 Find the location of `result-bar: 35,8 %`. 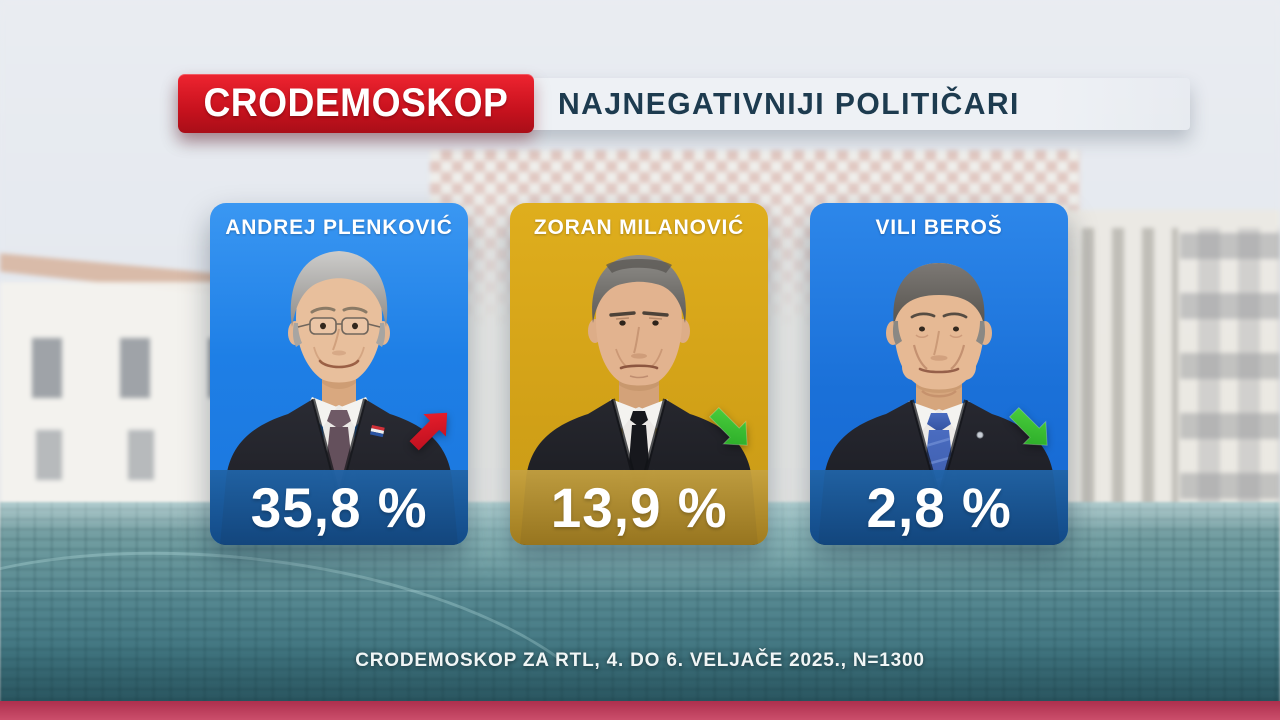

result-bar: 35,8 % is located at coordinates (339, 507).